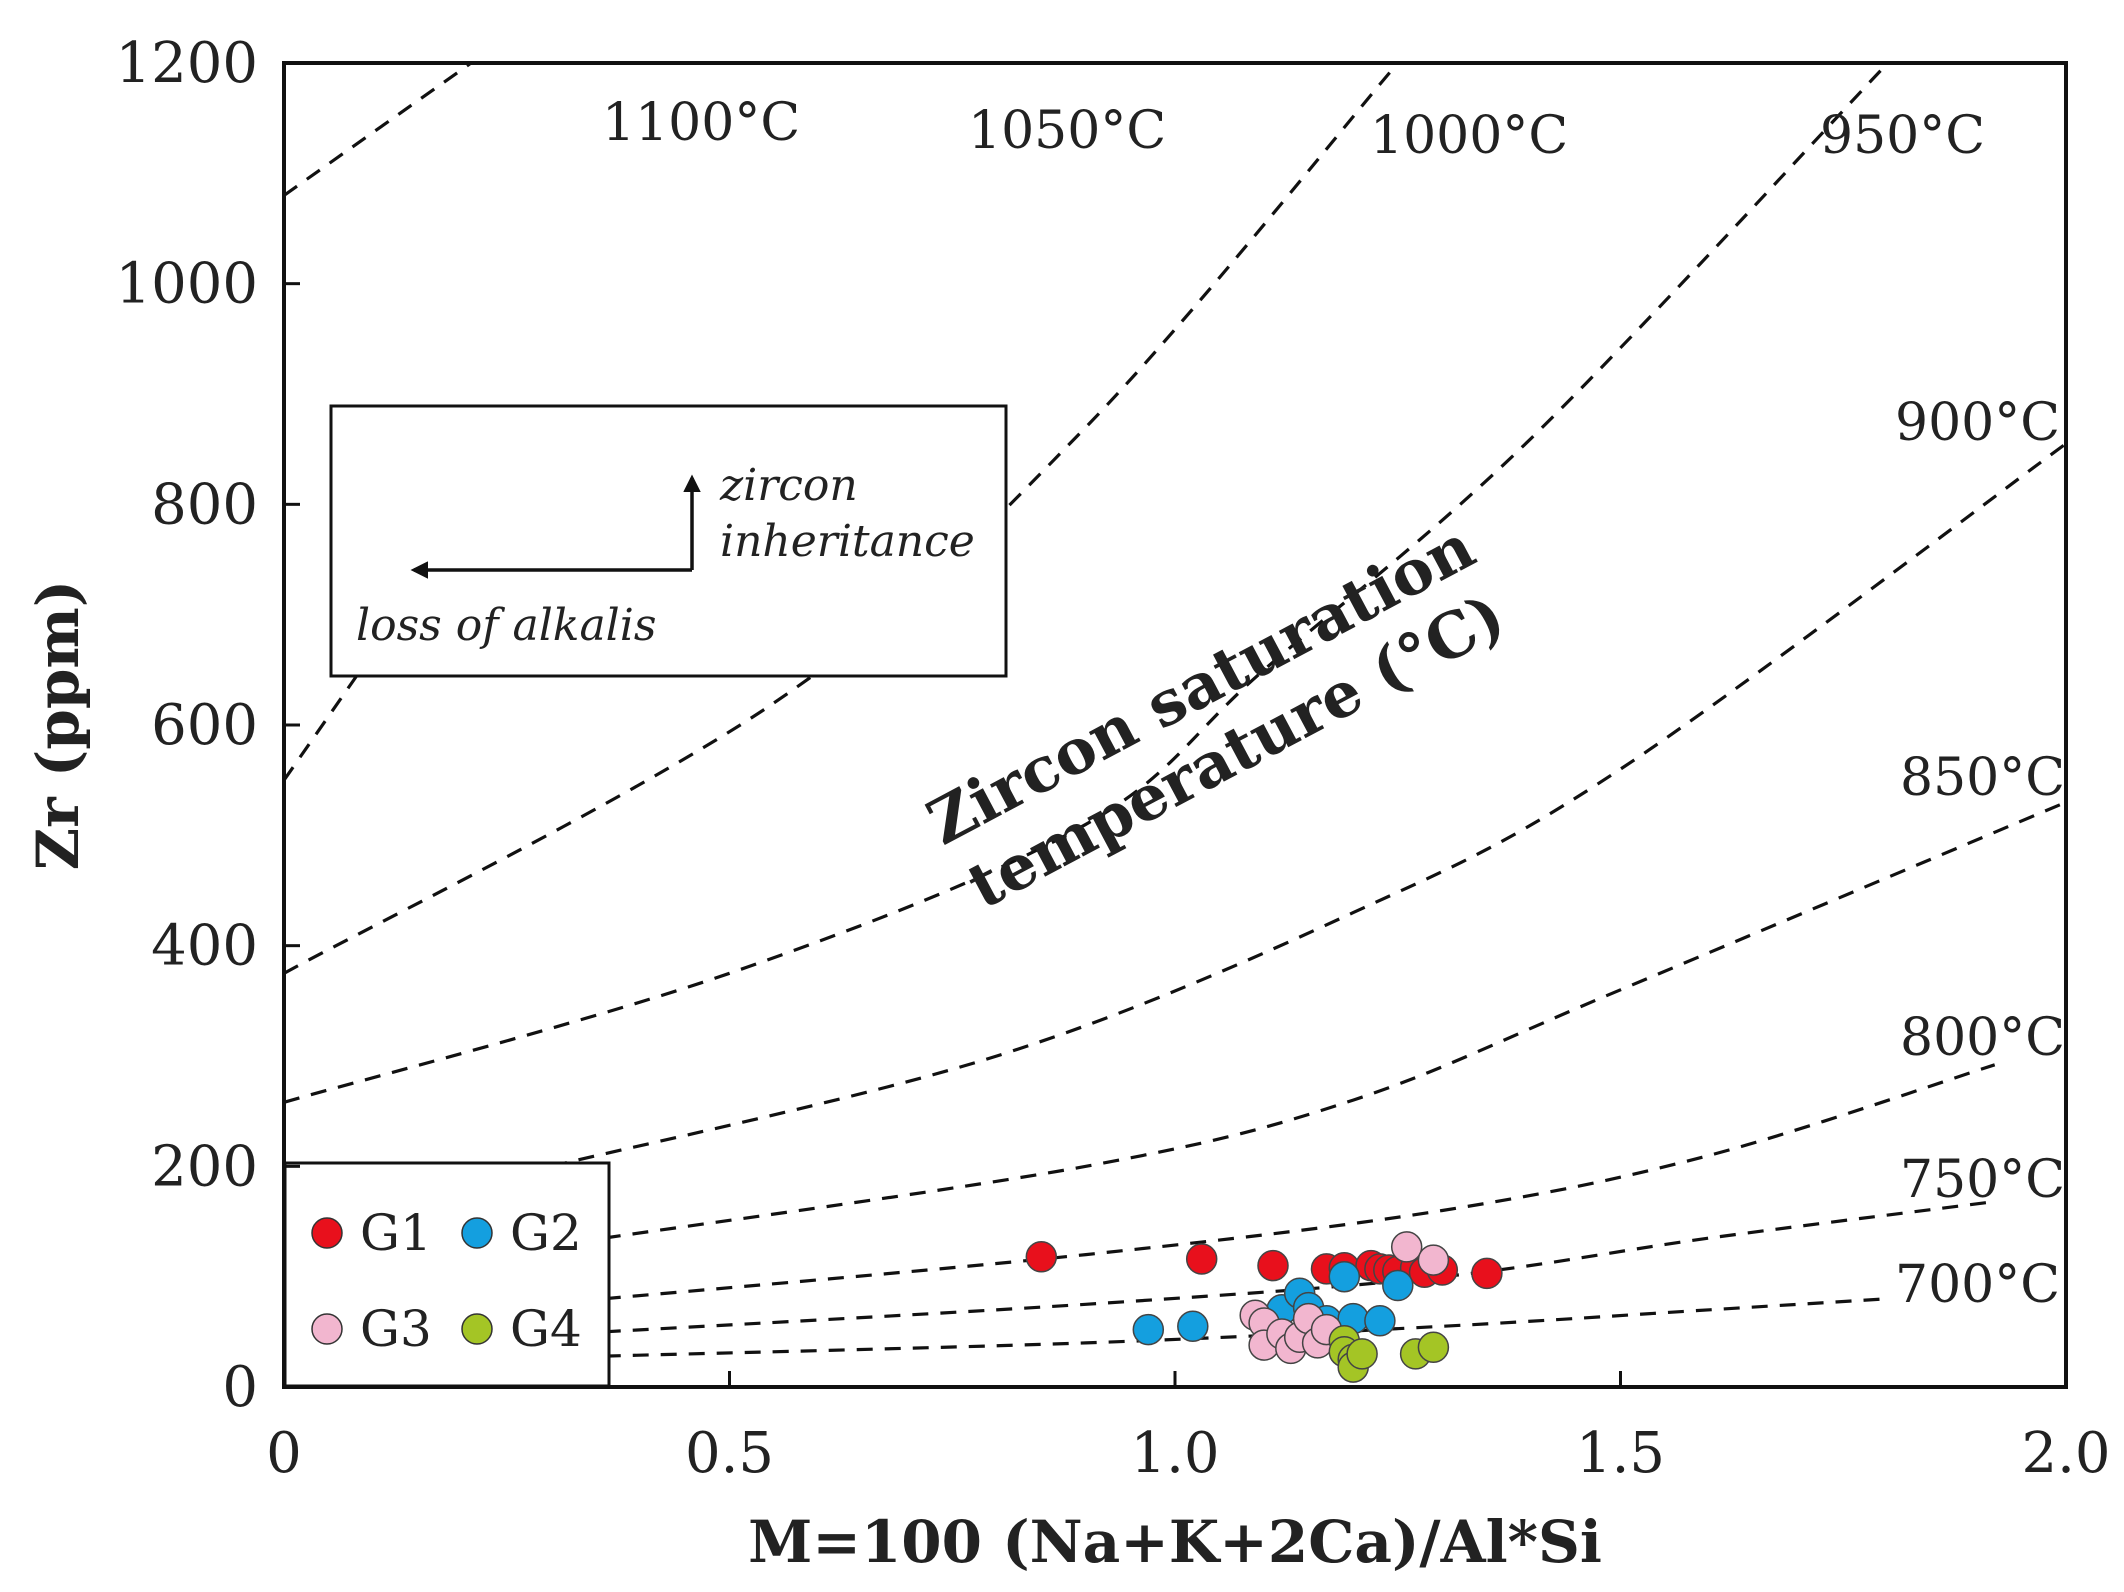 Image resolution: width=2124 pixels, height=1592 pixels. What do you see at coordinates (788, 485) in the screenshot?
I see `zircon-inheritance-label-1: zircon` at bounding box center [788, 485].